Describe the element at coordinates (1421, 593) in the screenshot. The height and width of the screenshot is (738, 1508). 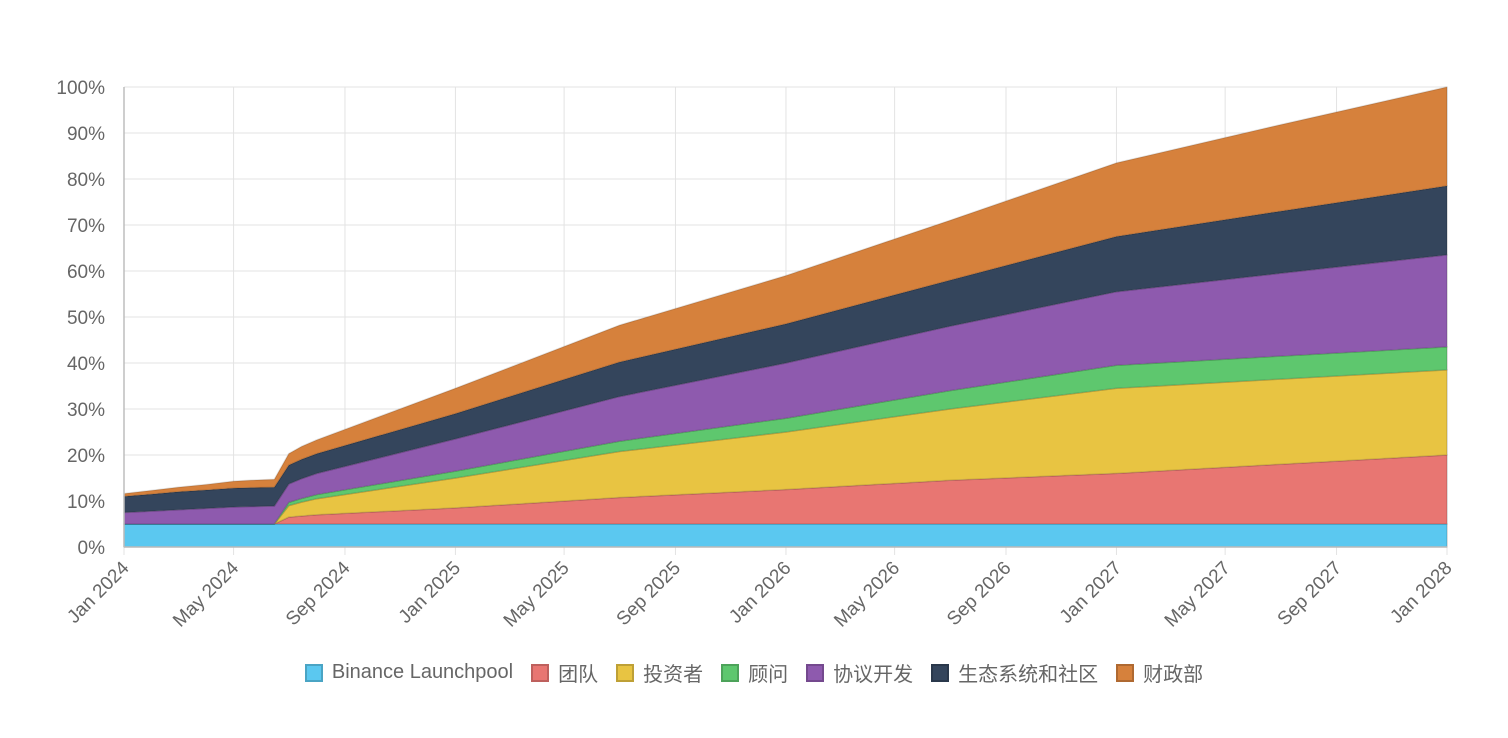
I see `x-tick-label: Jan 2028` at that location.